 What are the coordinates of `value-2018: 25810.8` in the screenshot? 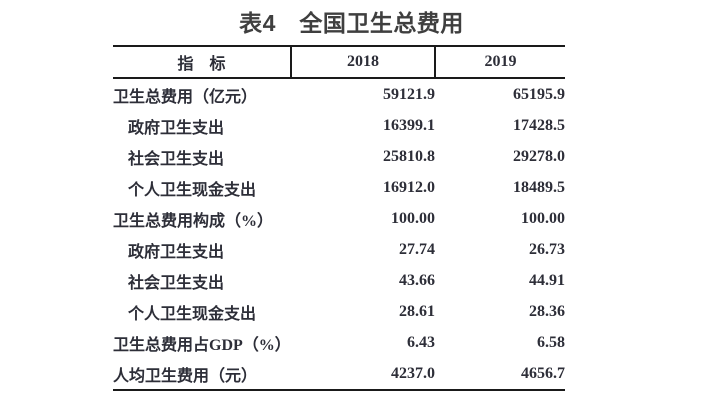 It's located at (409, 156).